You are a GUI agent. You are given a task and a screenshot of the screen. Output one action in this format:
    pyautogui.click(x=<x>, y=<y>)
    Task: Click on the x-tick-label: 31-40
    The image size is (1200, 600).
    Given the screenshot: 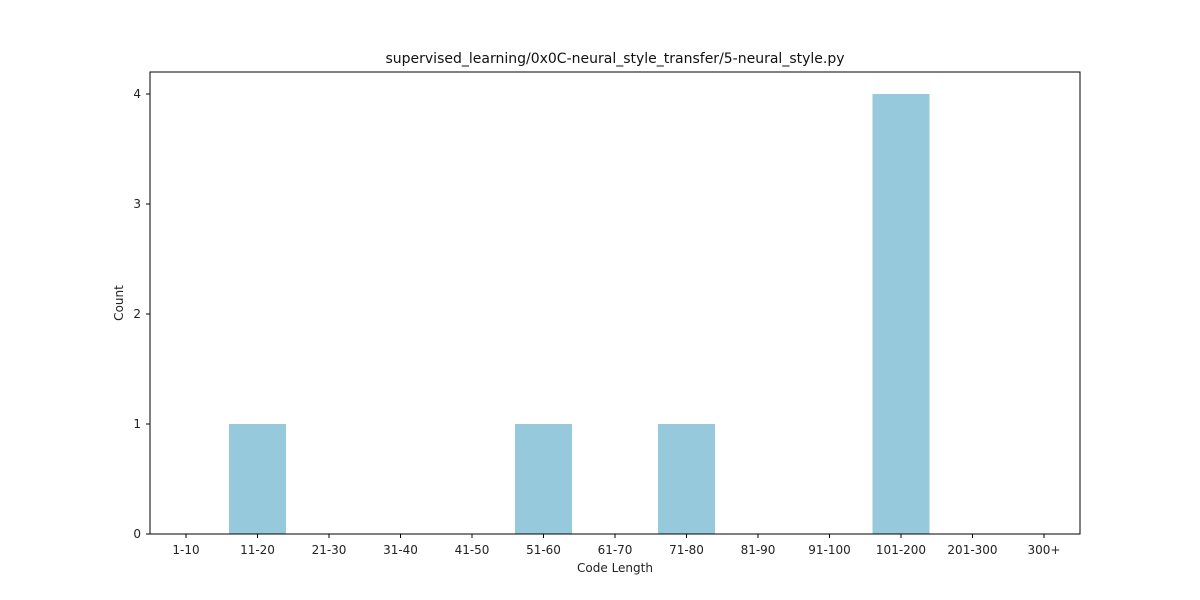 What is the action you would take?
    pyautogui.click(x=400, y=550)
    